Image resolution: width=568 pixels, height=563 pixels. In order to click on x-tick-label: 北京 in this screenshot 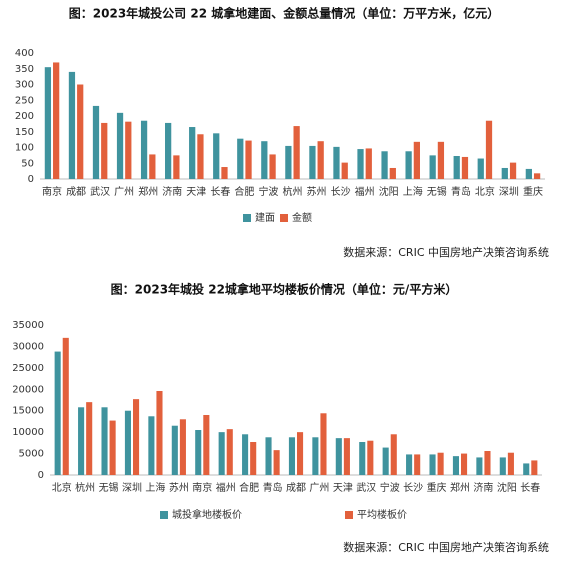, I will do `click(485, 191)`.